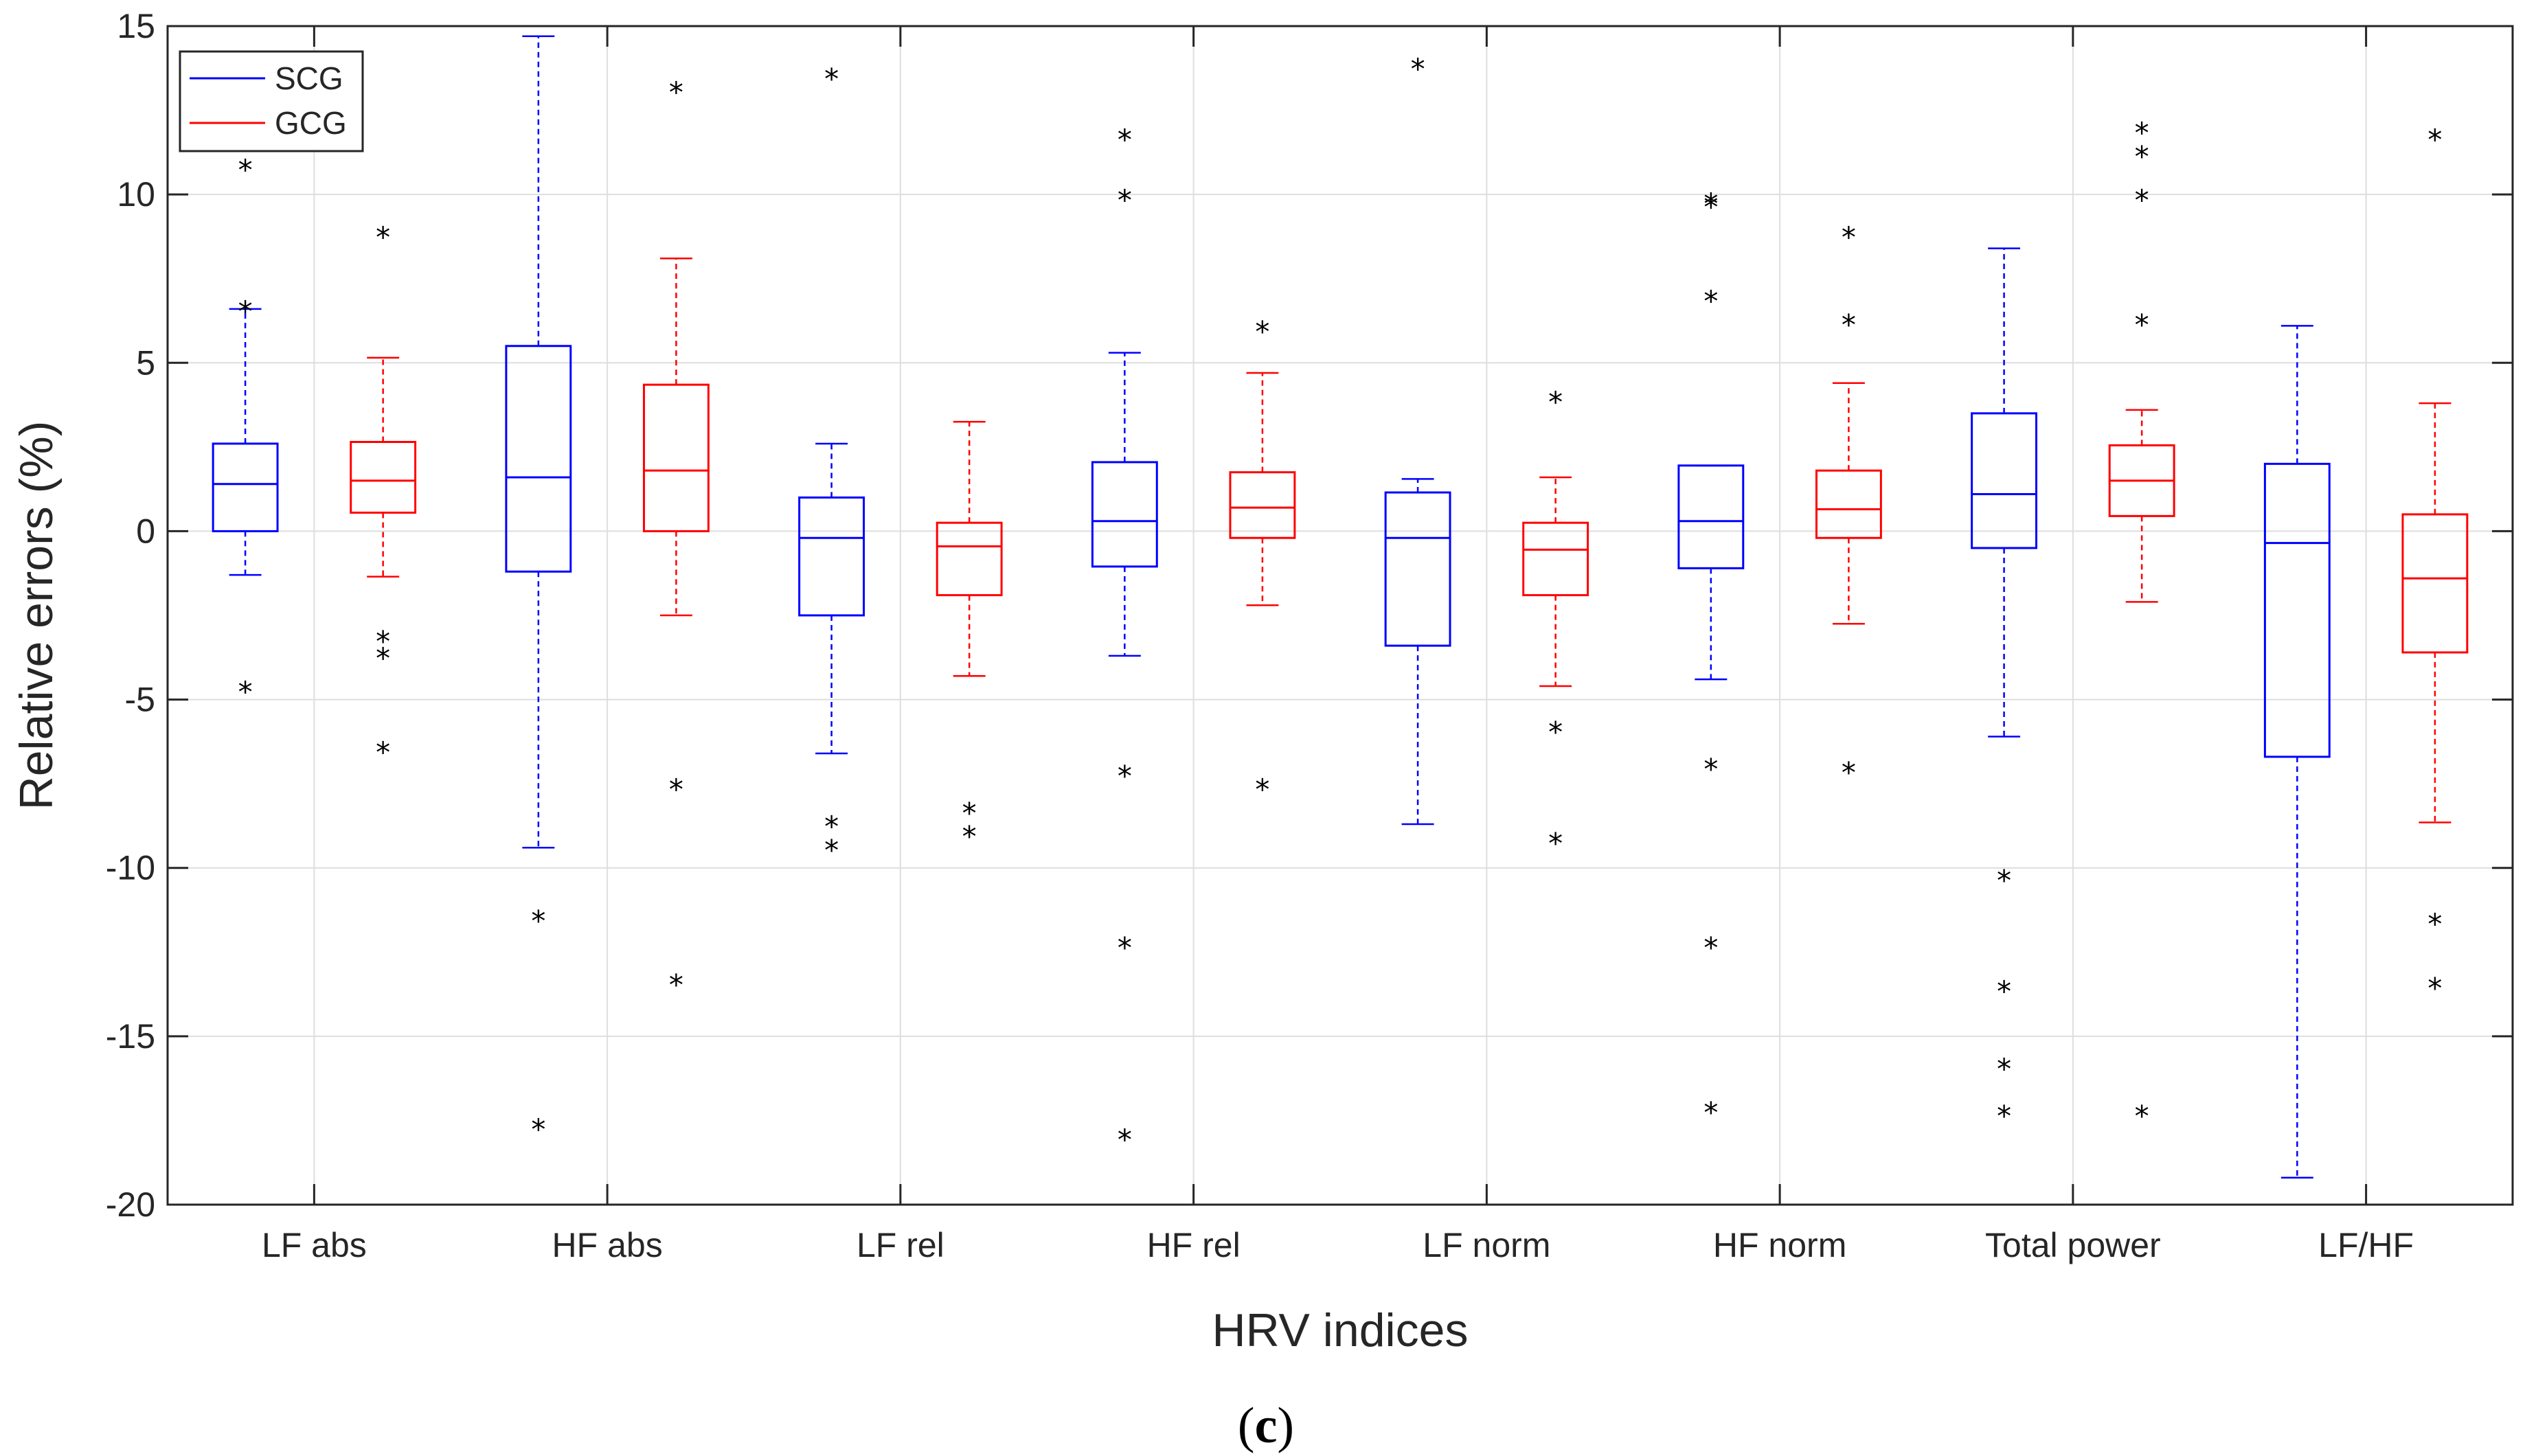 The width and height of the screenshot is (2525, 1456). I want to click on x-tick-label: HF rel, so click(1194, 1245).